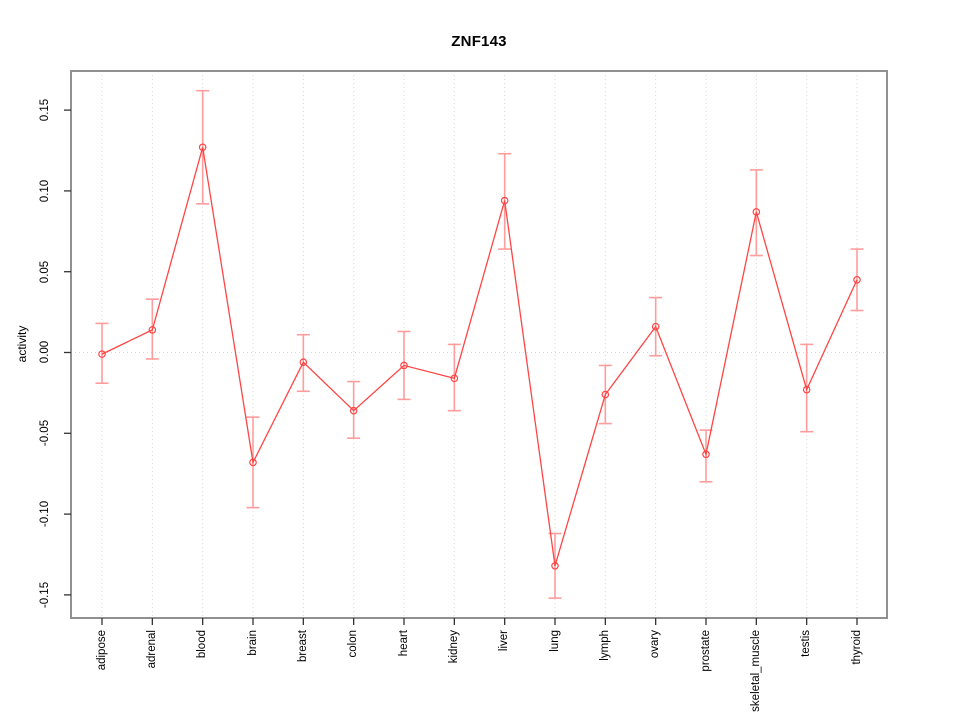  Describe the element at coordinates (45, 110) in the screenshot. I see `y-tick-label: 0.15` at that location.